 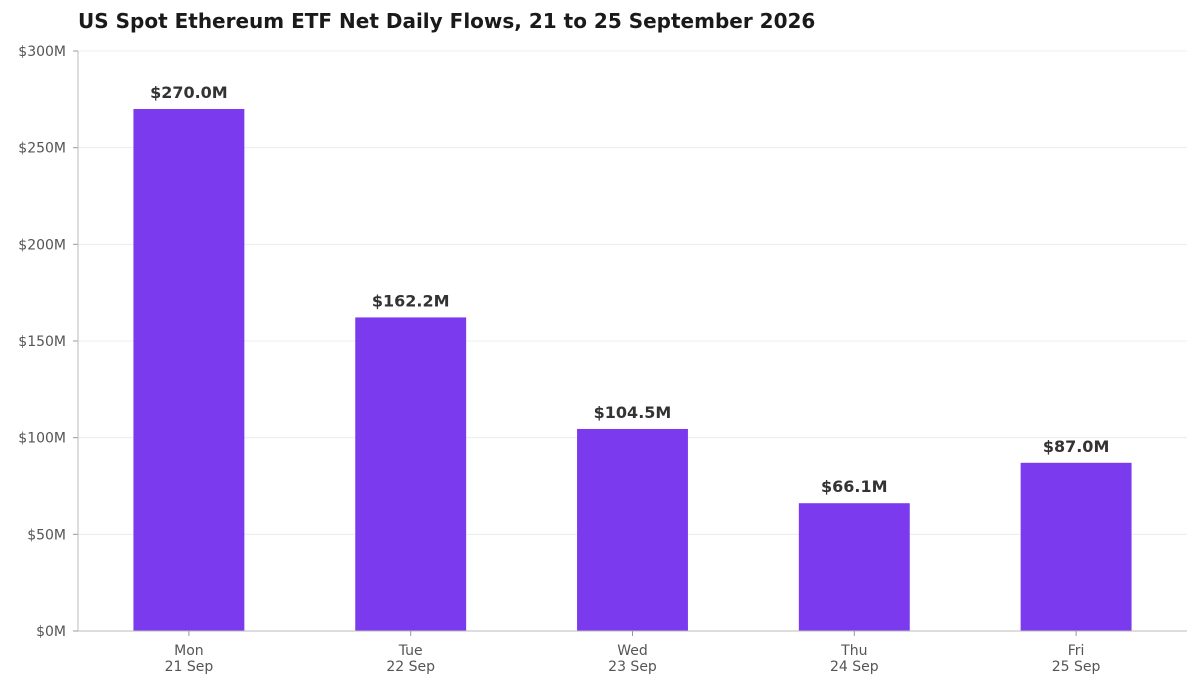 What do you see at coordinates (854, 667) in the screenshot?
I see `x-tick-label-date: 24 Sep` at bounding box center [854, 667].